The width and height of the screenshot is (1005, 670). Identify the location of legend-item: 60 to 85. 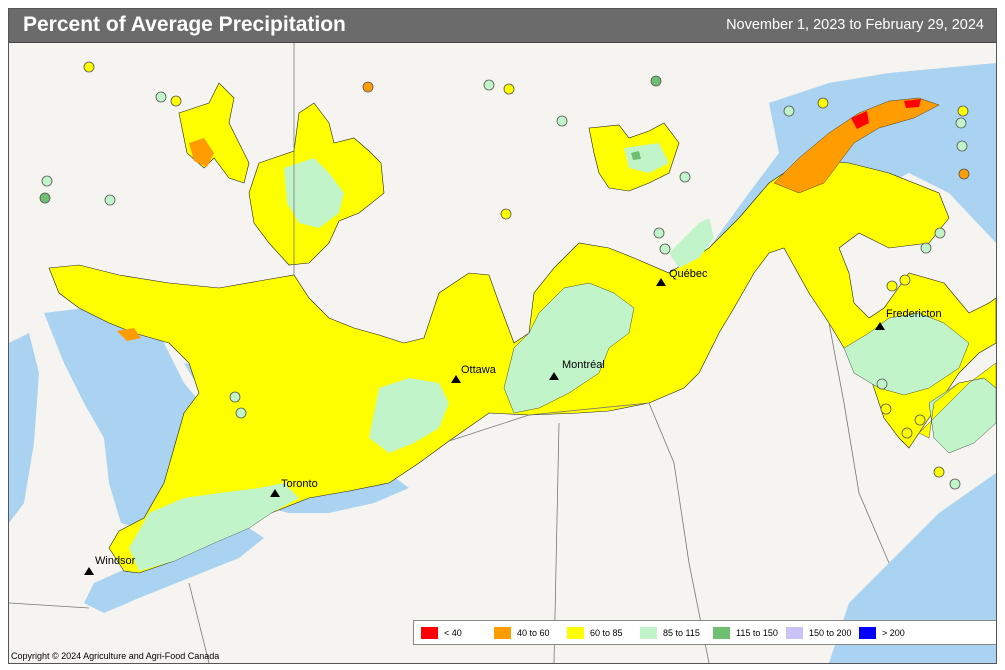
(596, 632).